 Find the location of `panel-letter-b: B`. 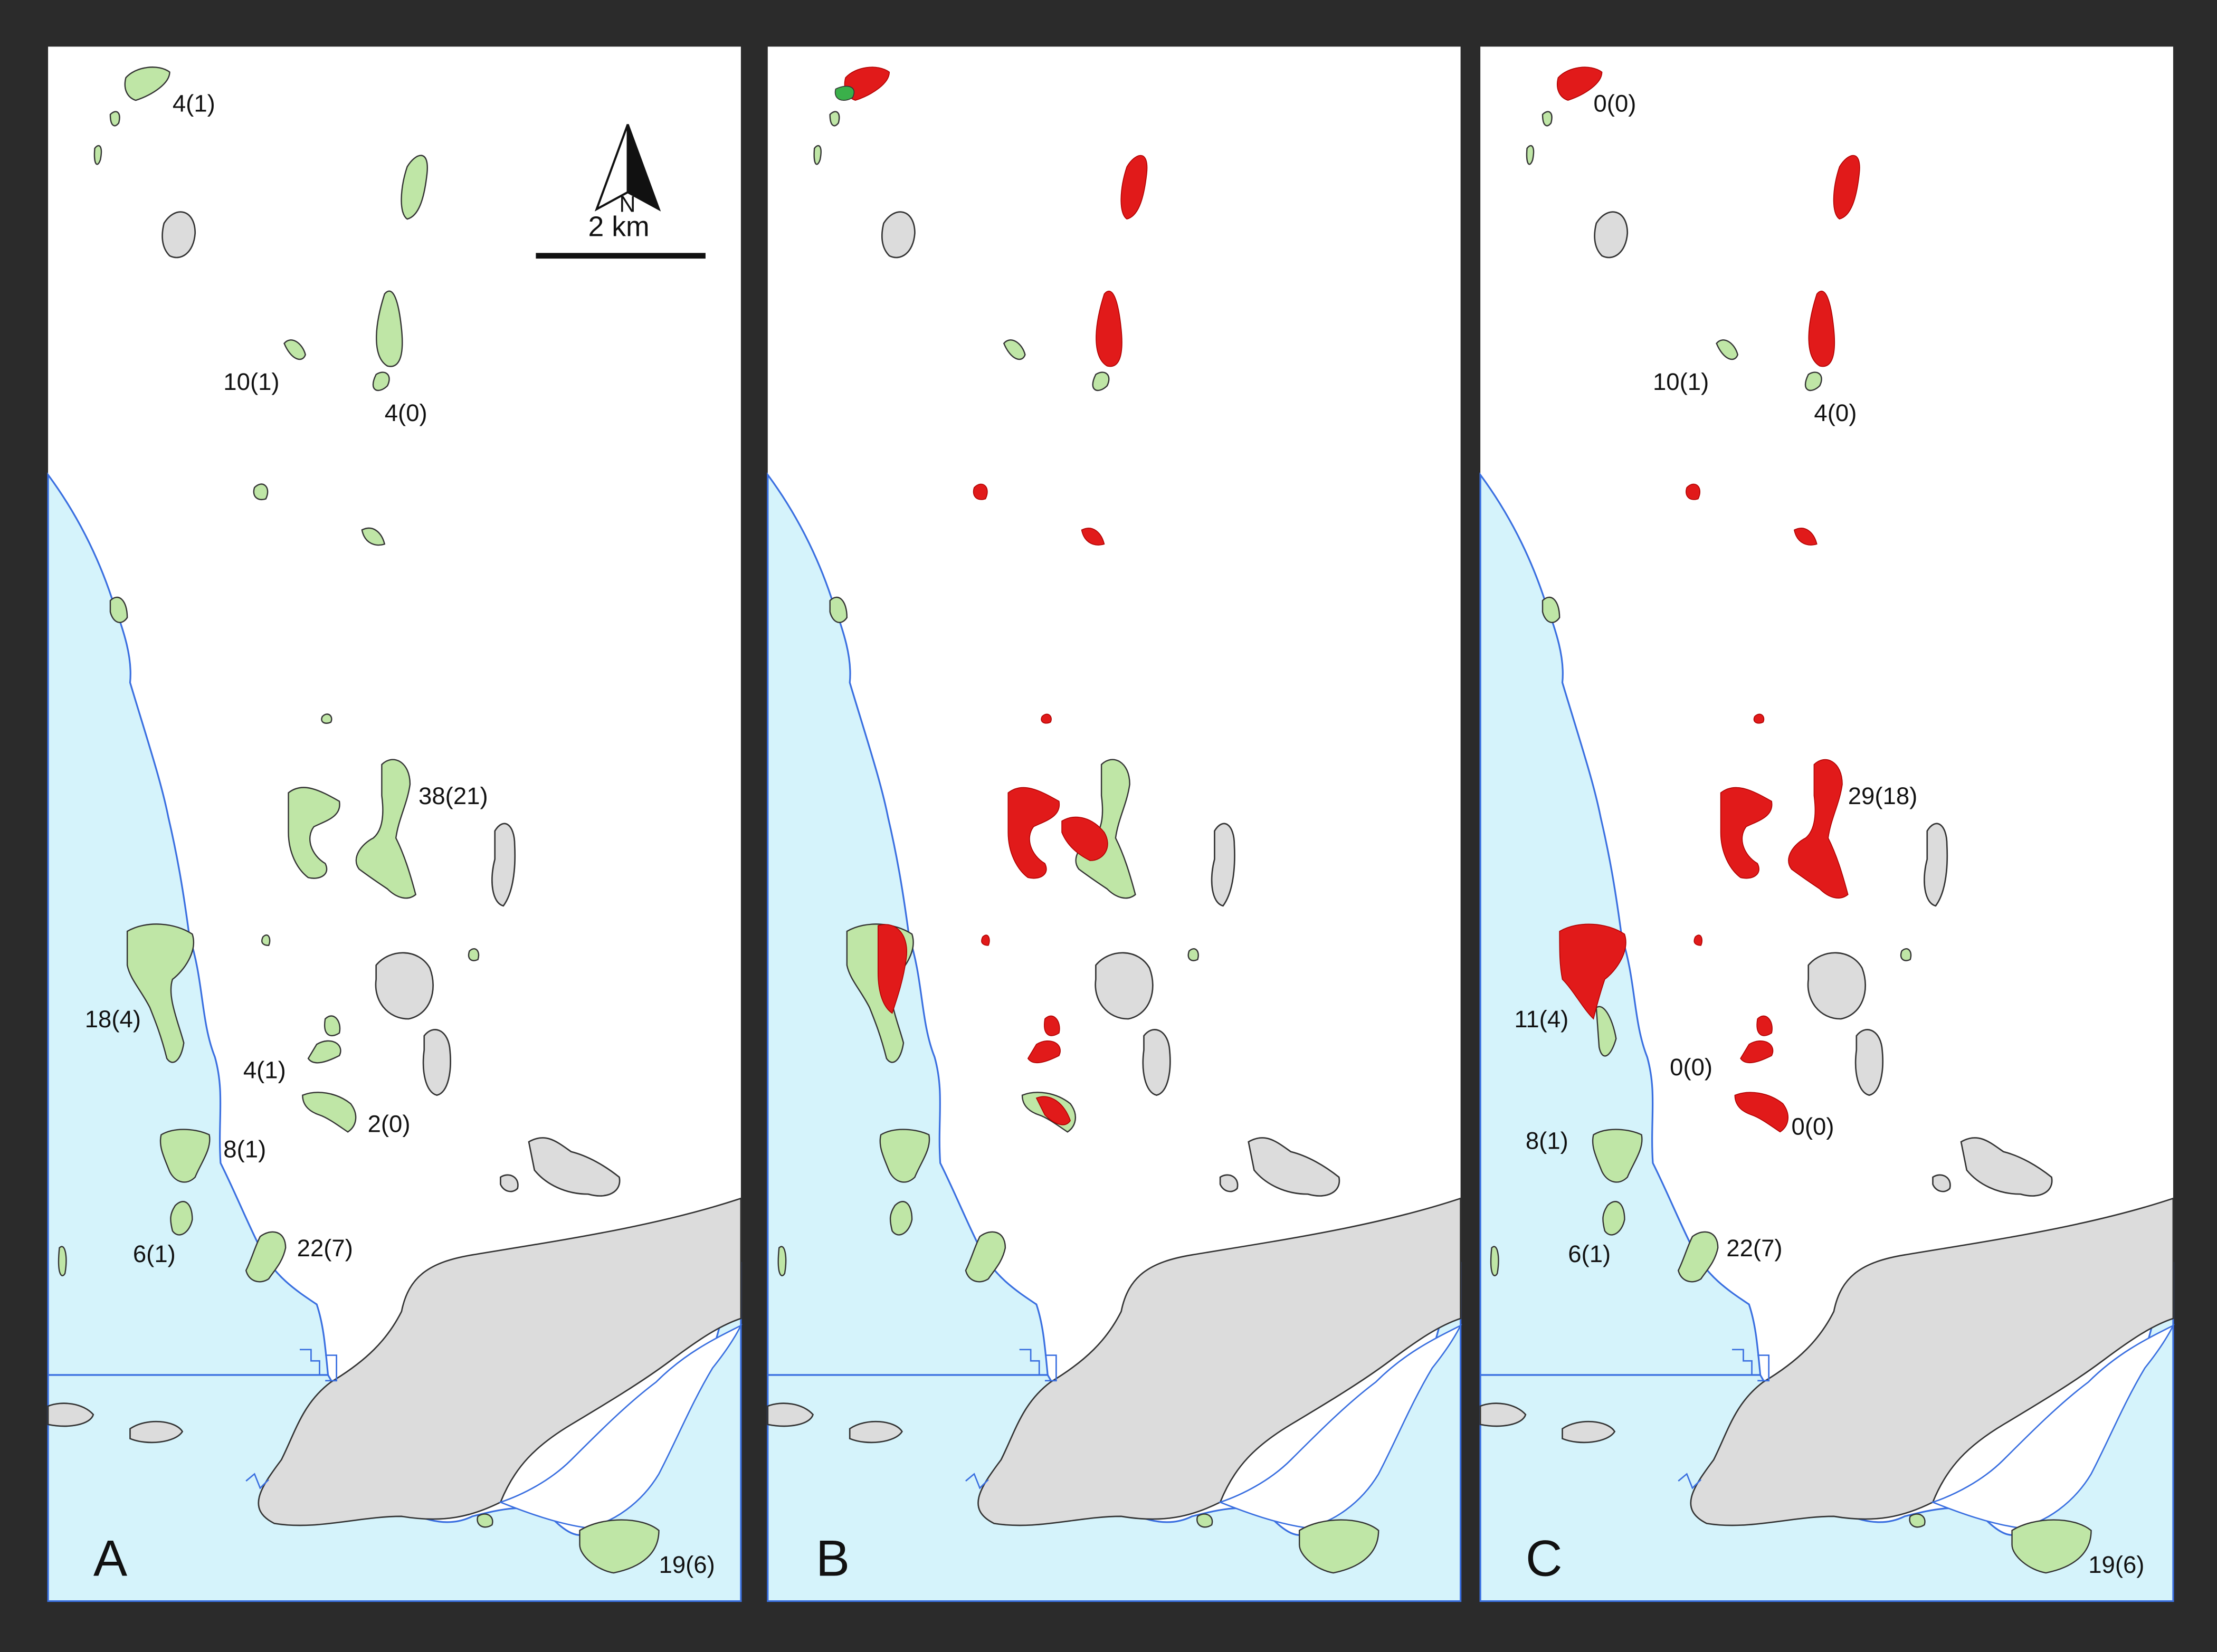

panel-letter-b: B is located at coordinates (833, 1558).